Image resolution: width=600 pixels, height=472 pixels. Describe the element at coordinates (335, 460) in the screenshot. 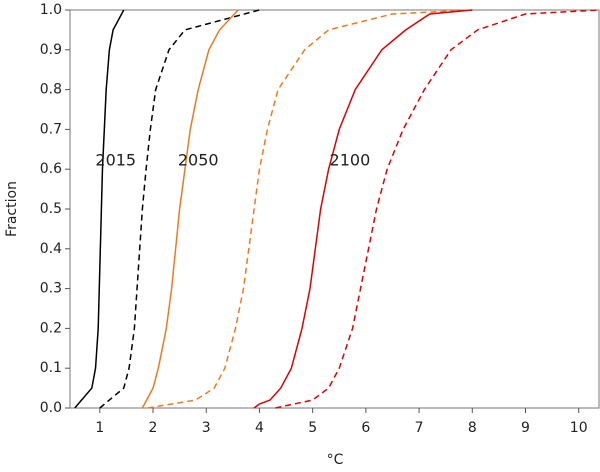

I see `x-axis-label: °C` at that location.